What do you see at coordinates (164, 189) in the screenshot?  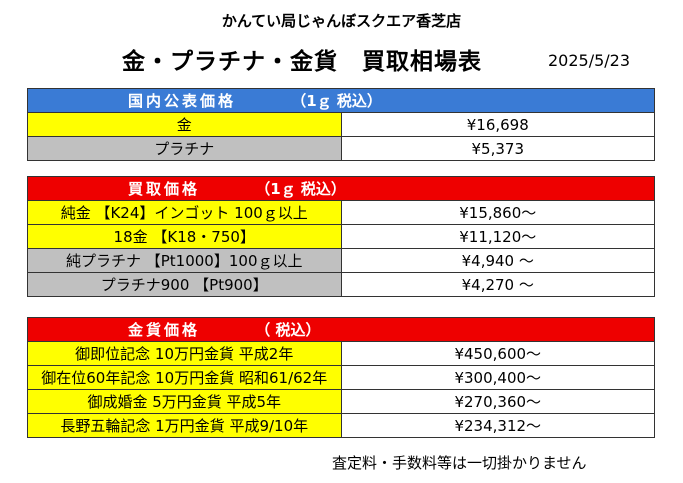 I see `buy-price-label: 買取価格` at bounding box center [164, 189].